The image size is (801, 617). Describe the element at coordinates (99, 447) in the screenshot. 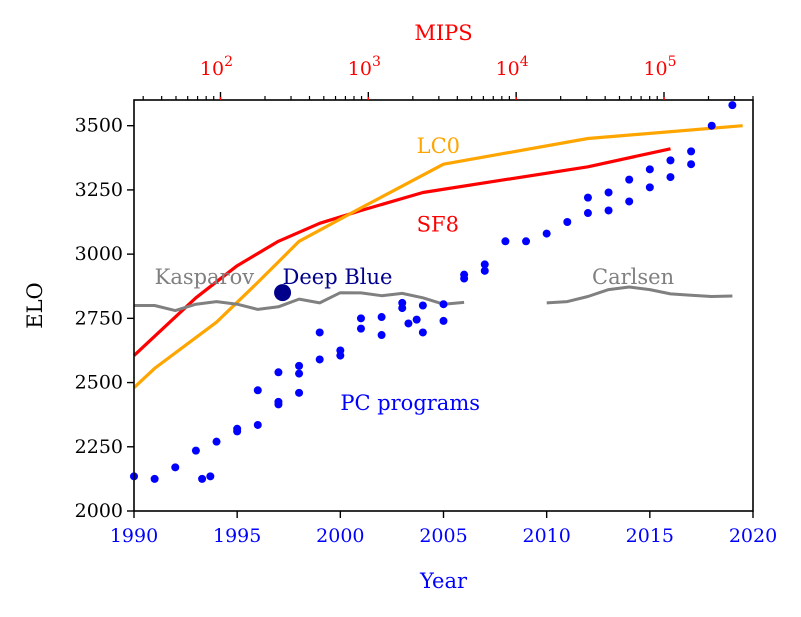

I see `y-tick-label: 2250` at that location.